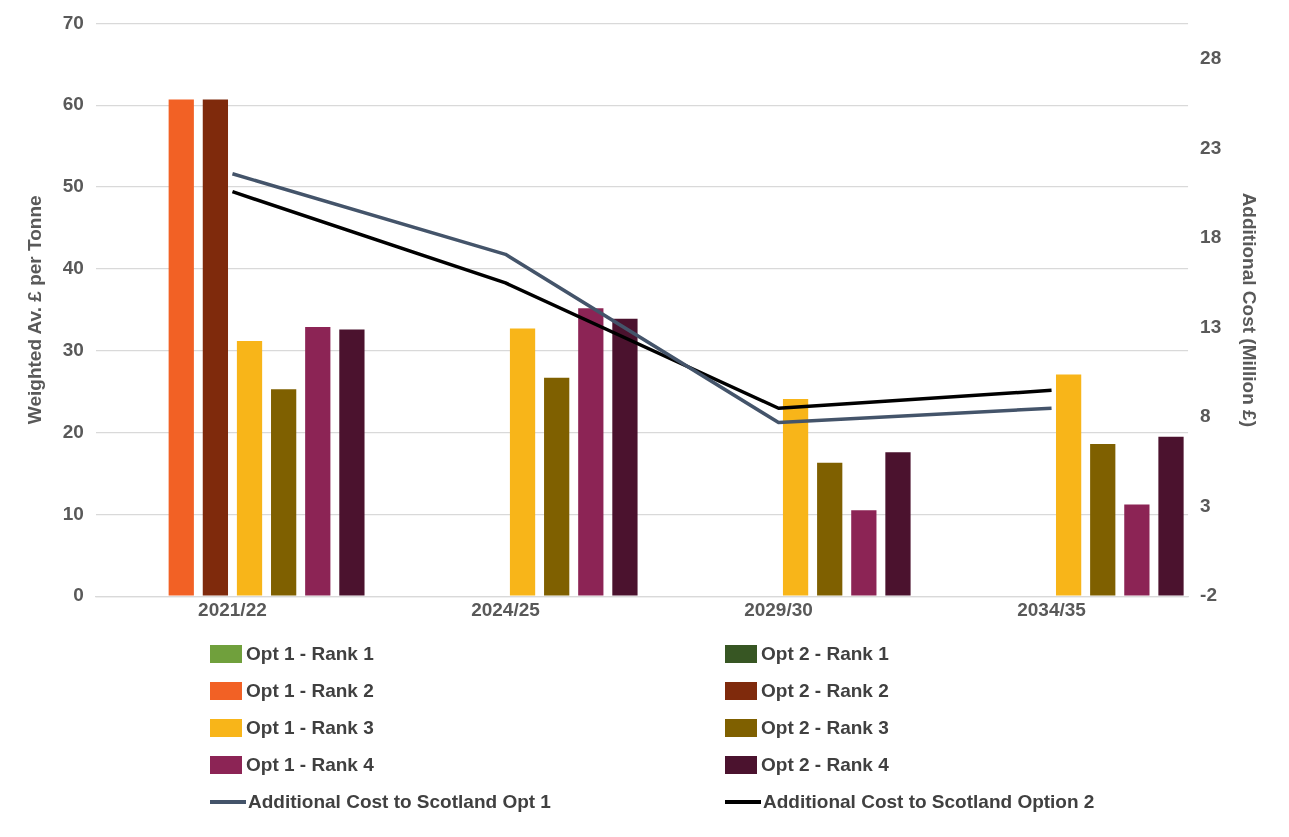  Describe the element at coordinates (78, 595) in the screenshot. I see `y-tick-label: 0` at that location.